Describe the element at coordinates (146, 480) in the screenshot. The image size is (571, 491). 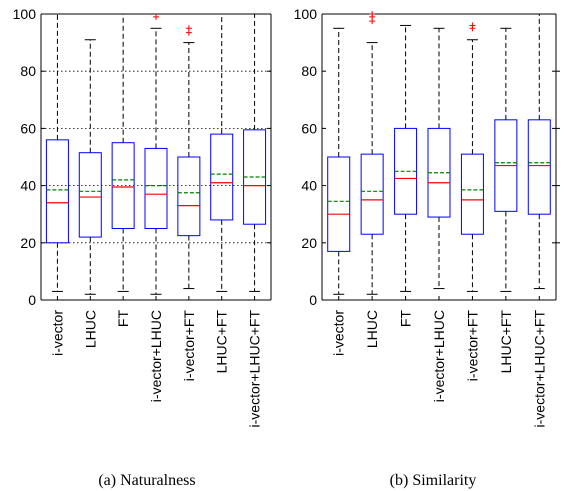
I see `caption-naturalness: (a) Naturalness` at that location.